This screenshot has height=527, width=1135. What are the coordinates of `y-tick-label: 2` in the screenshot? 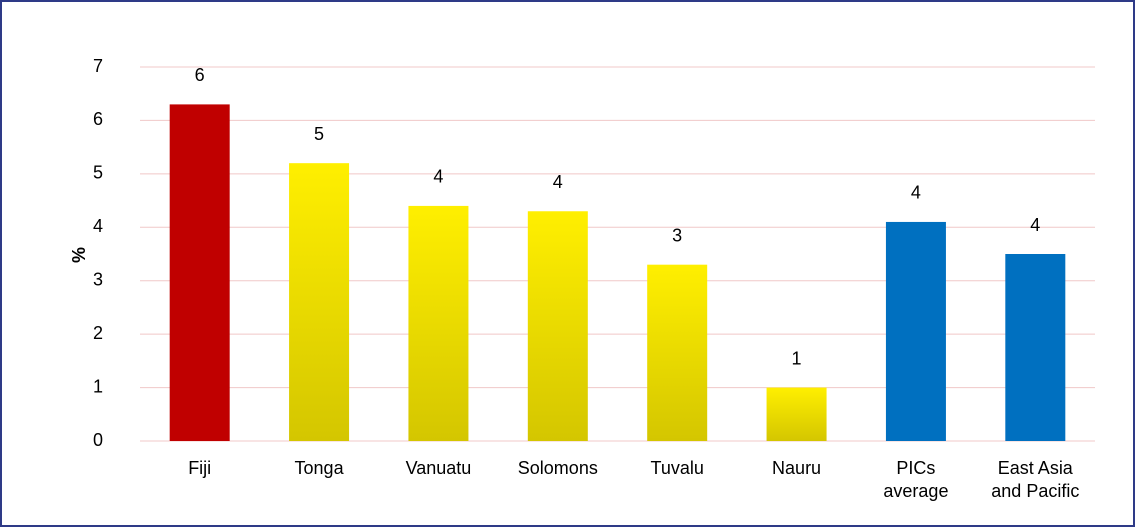 It's located at (98, 333).